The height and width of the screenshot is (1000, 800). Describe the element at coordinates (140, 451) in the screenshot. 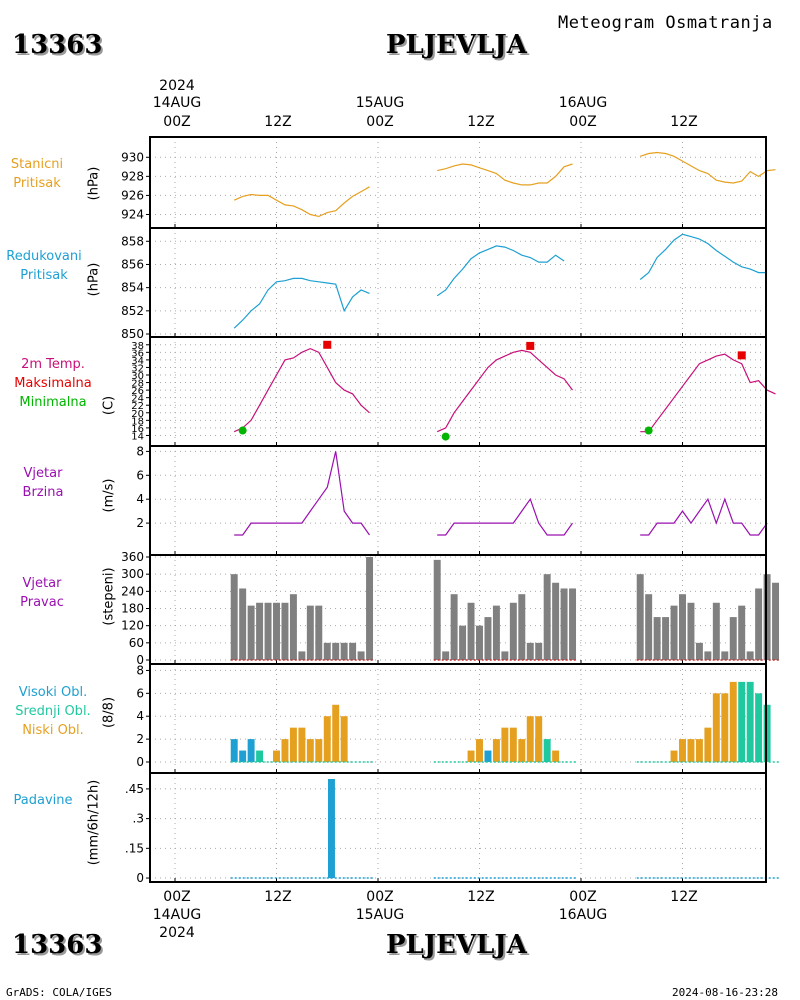

I see `y-tick-label: 8` at that location.